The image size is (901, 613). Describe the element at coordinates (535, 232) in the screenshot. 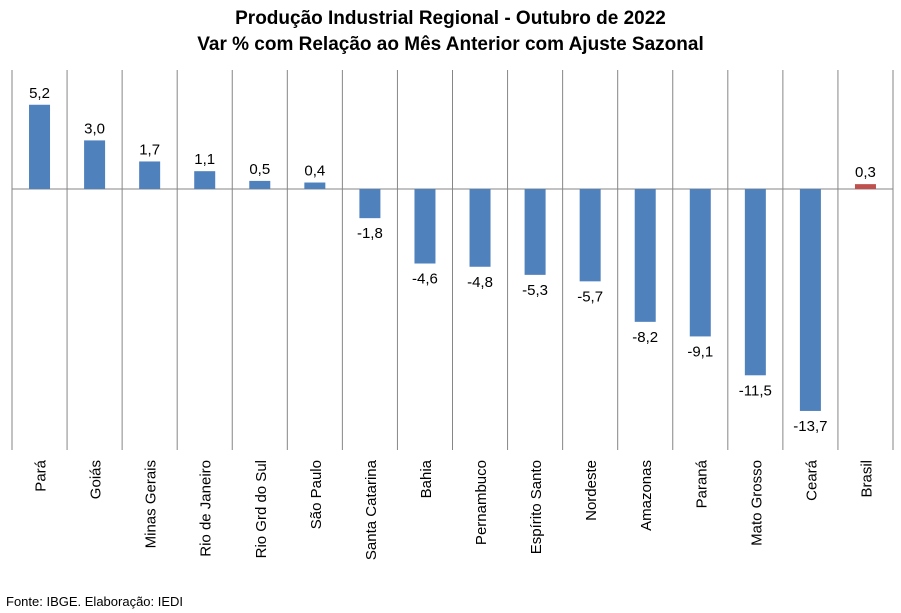

I see `bar-espirito-santo` at that location.